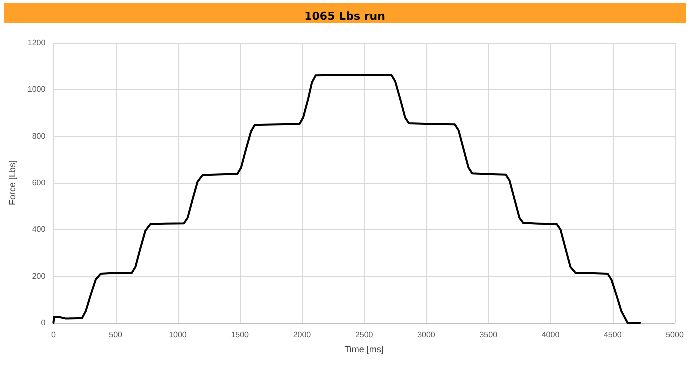 The width and height of the screenshot is (690, 372). What do you see at coordinates (53, 335) in the screenshot?
I see `x-tick-label: 0` at bounding box center [53, 335].